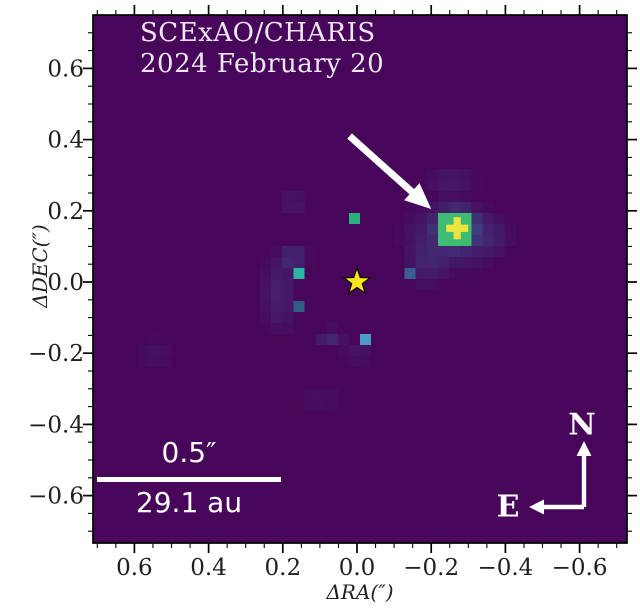 Image resolution: width=640 pixels, height=609 pixels. What do you see at coordinates (508, 507) in the screenshot?
I see `compass-east-label: E` at bounding box center [508, 507].